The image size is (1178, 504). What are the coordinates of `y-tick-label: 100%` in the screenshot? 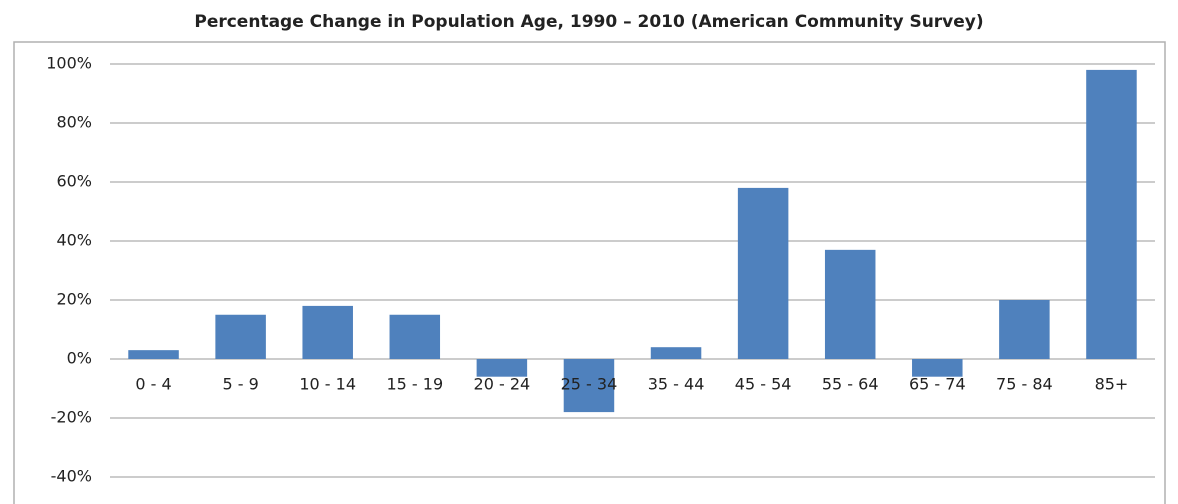 It's located at (69, 63).